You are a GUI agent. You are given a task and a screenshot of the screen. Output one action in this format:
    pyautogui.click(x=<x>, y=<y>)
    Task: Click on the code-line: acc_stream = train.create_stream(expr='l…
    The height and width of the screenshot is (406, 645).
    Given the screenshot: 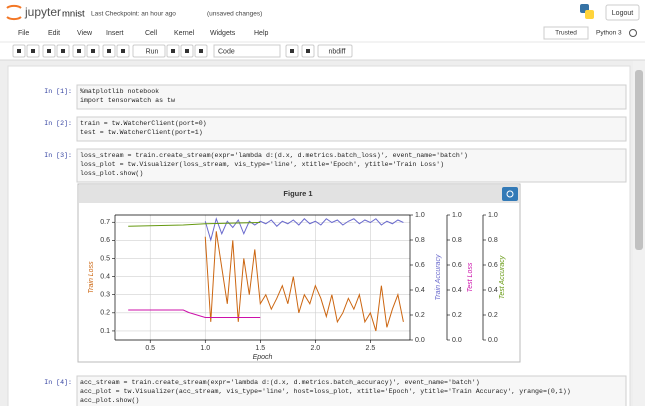 What is the action you would take?
    pyautogui.click(x=280, y=382)
    